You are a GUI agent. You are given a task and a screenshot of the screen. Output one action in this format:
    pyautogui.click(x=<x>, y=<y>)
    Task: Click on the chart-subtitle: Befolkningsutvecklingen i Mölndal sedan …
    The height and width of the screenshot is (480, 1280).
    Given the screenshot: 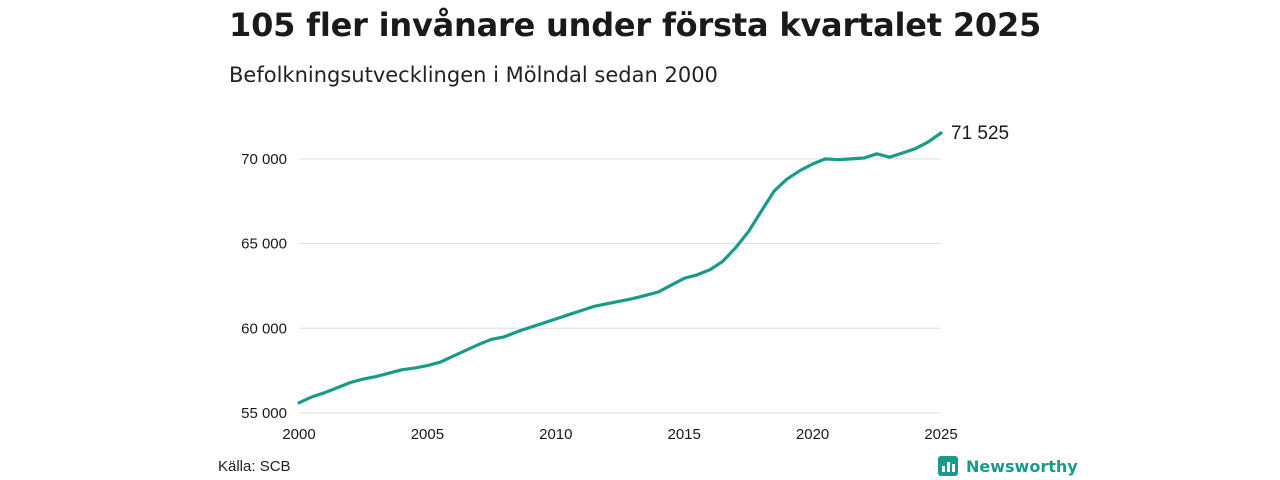 What is the action you would take?
    pyautogui.click(x=473, y=75)
    